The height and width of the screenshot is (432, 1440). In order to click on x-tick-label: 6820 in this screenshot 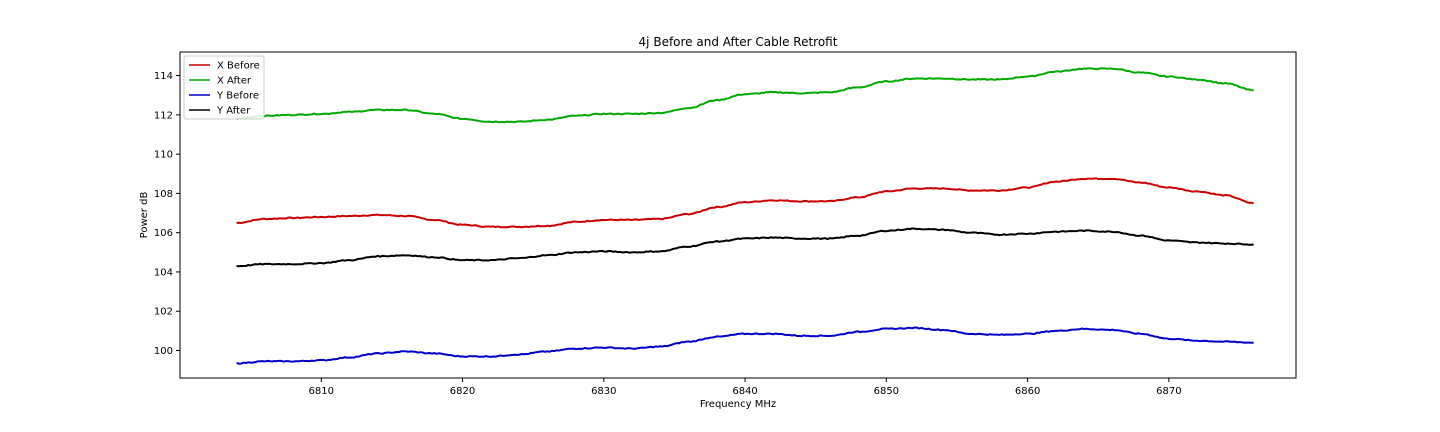, I will do `click(462, 391)`.